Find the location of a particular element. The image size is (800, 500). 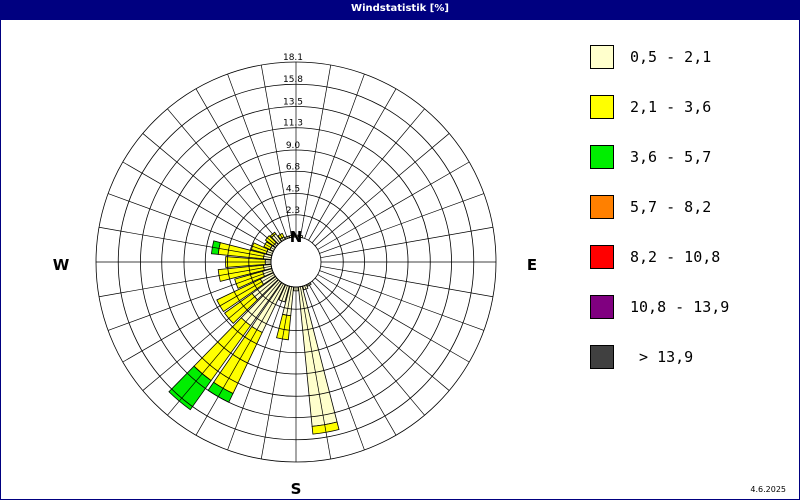

radial-tick-label: 4.5 is located at coordinates (293, 189).